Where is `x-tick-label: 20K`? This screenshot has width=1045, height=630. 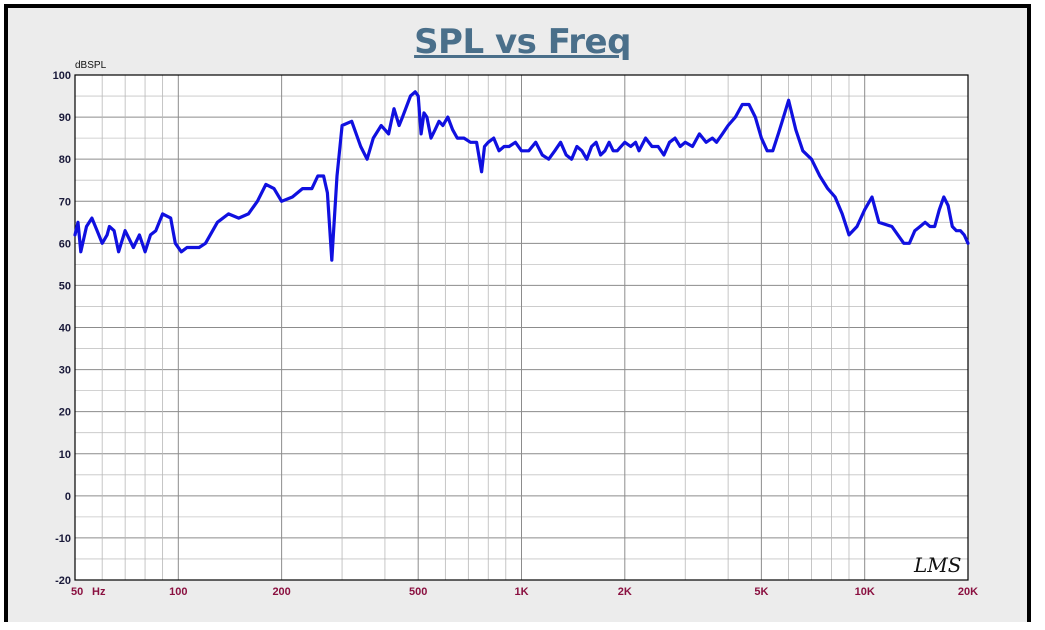
x-tick-label: 20K is located at coordinates (968, 592).